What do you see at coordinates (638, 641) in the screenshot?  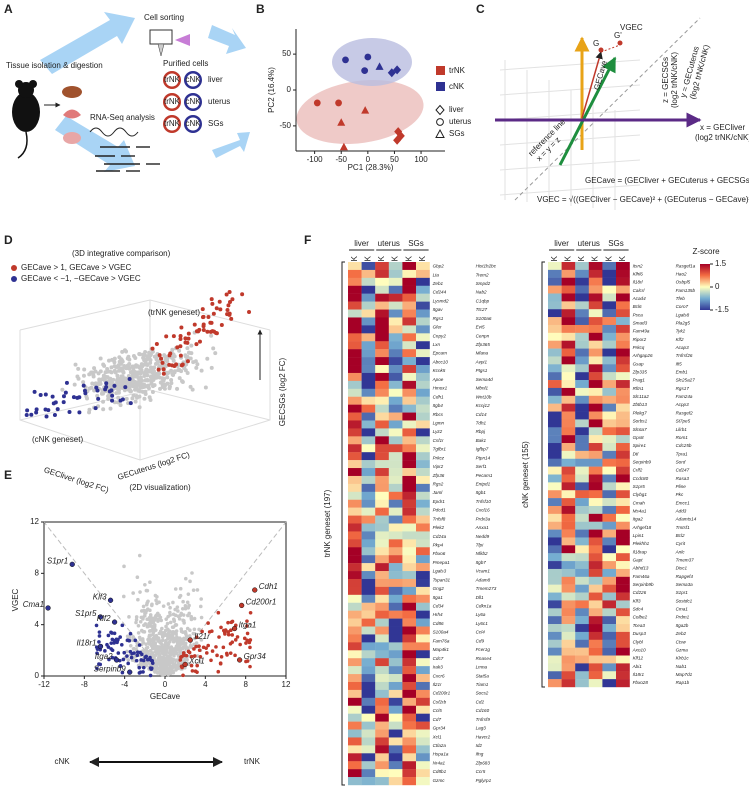 I see `gene-label: Clybl` at bounding box center [638, 641].